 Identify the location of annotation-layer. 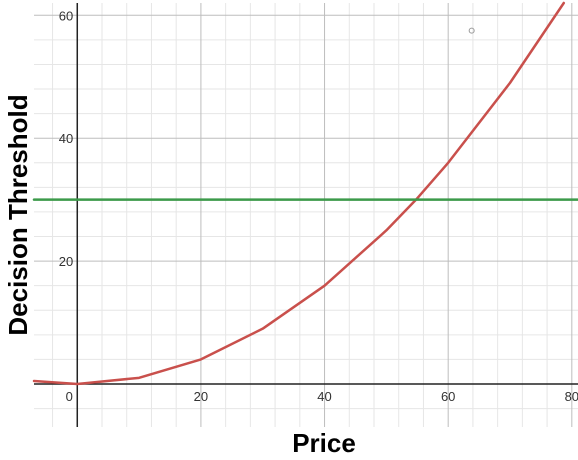
(471, 30).